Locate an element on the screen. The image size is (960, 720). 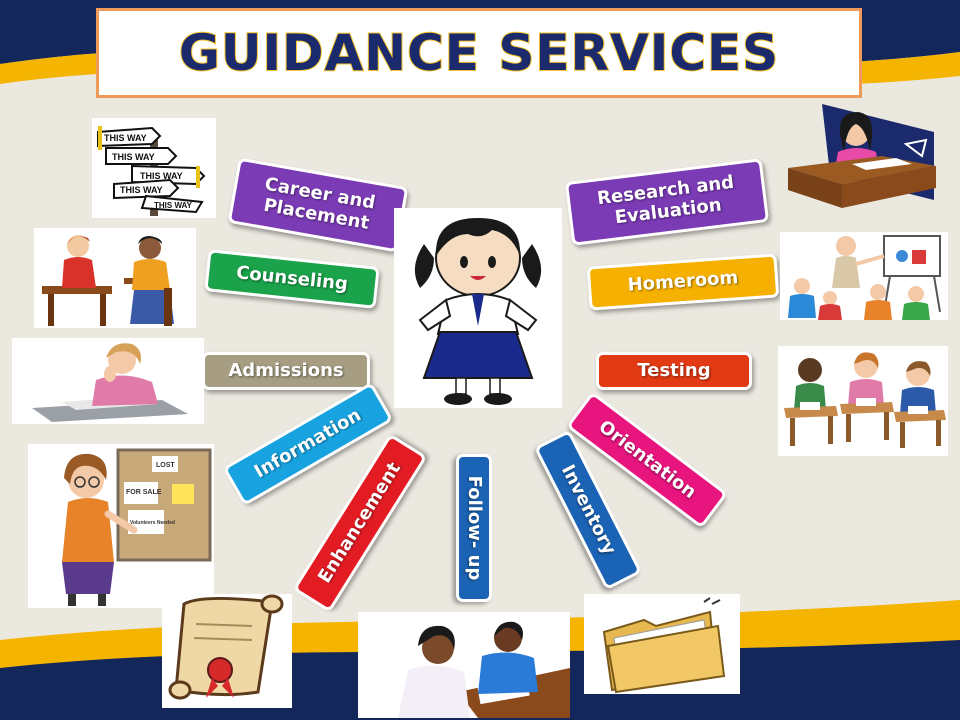
diploma-scroll-icon is located at coordinates (227, 651).